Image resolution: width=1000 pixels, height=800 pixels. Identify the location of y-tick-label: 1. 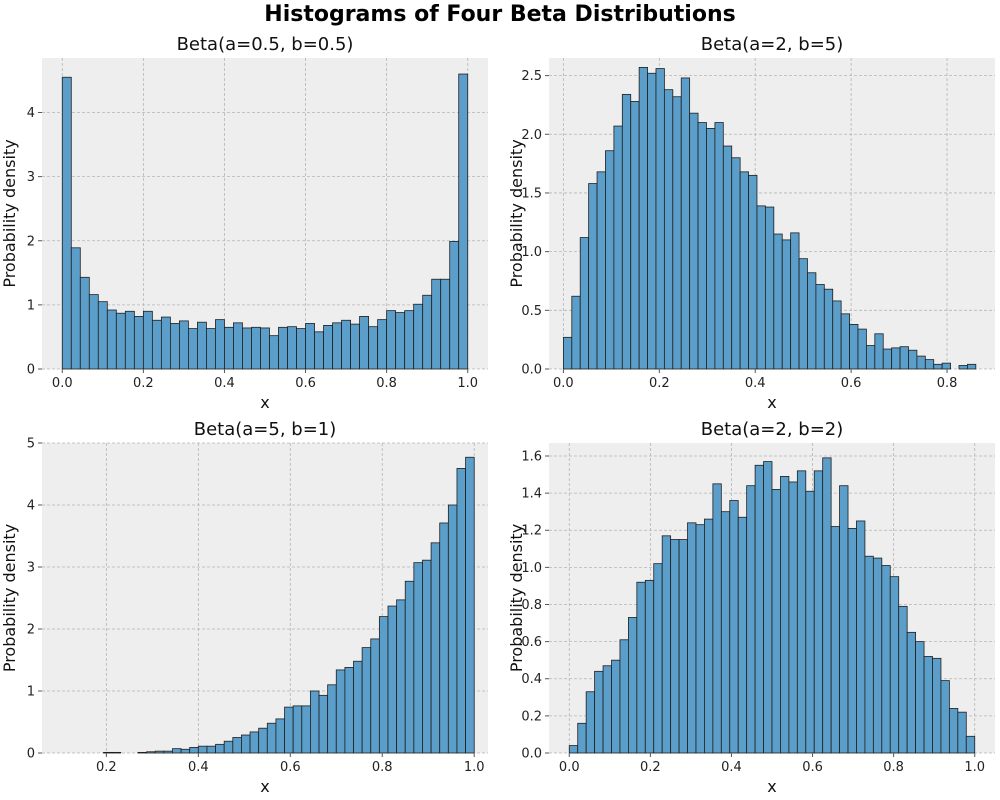
(31, 692).